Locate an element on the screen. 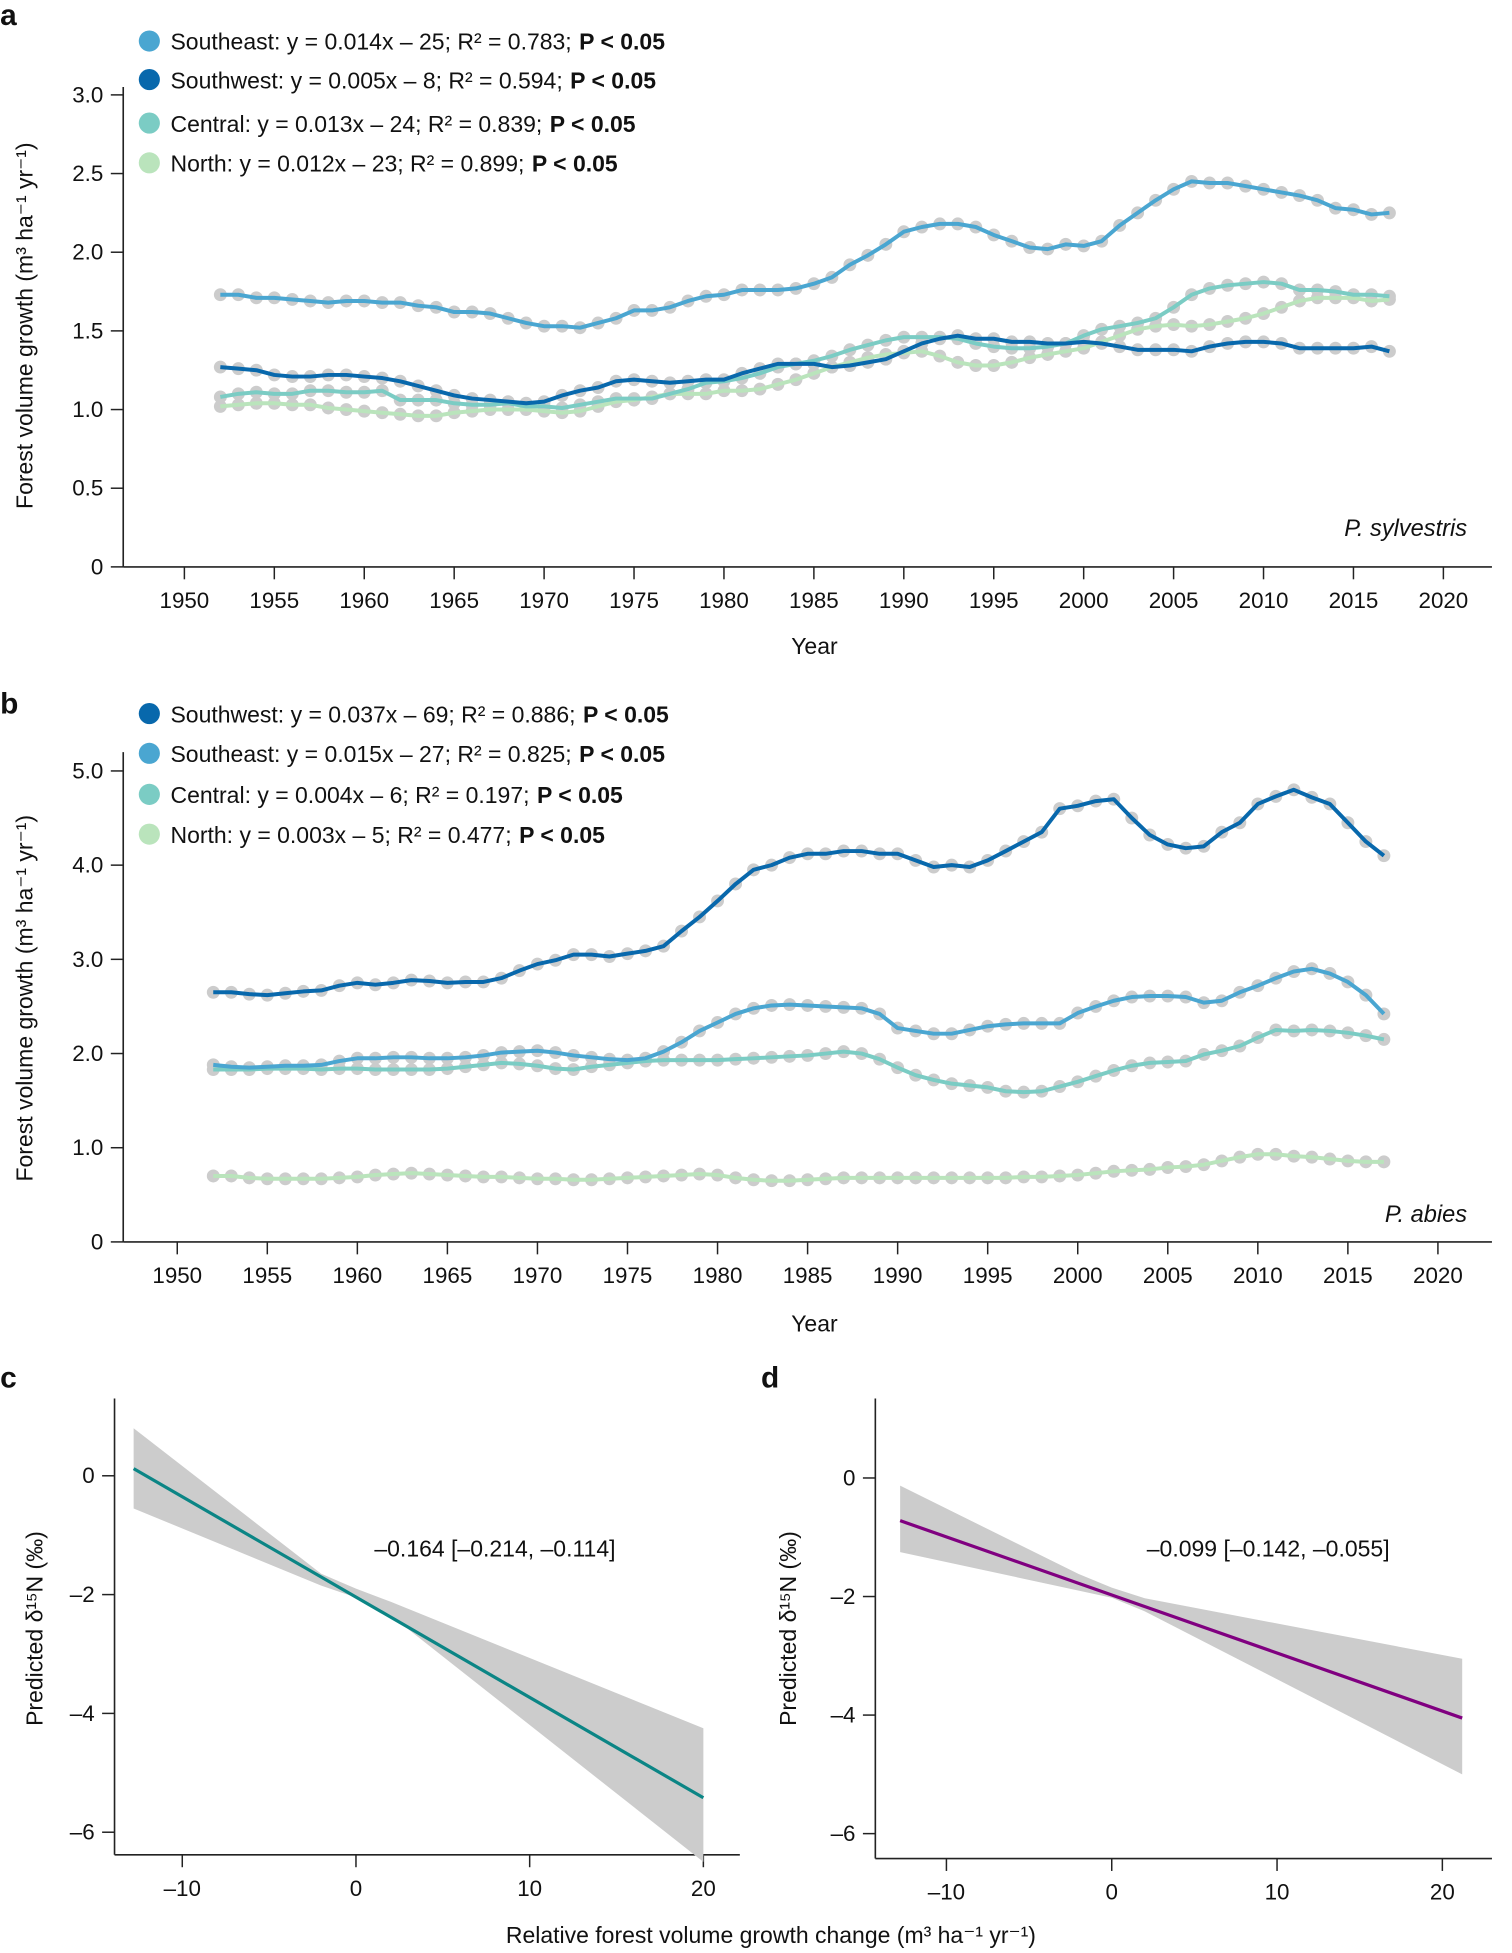 The height and width of the screenshot is (1953, 1512). confidence-band-c is located at coordinates (418, 1645).